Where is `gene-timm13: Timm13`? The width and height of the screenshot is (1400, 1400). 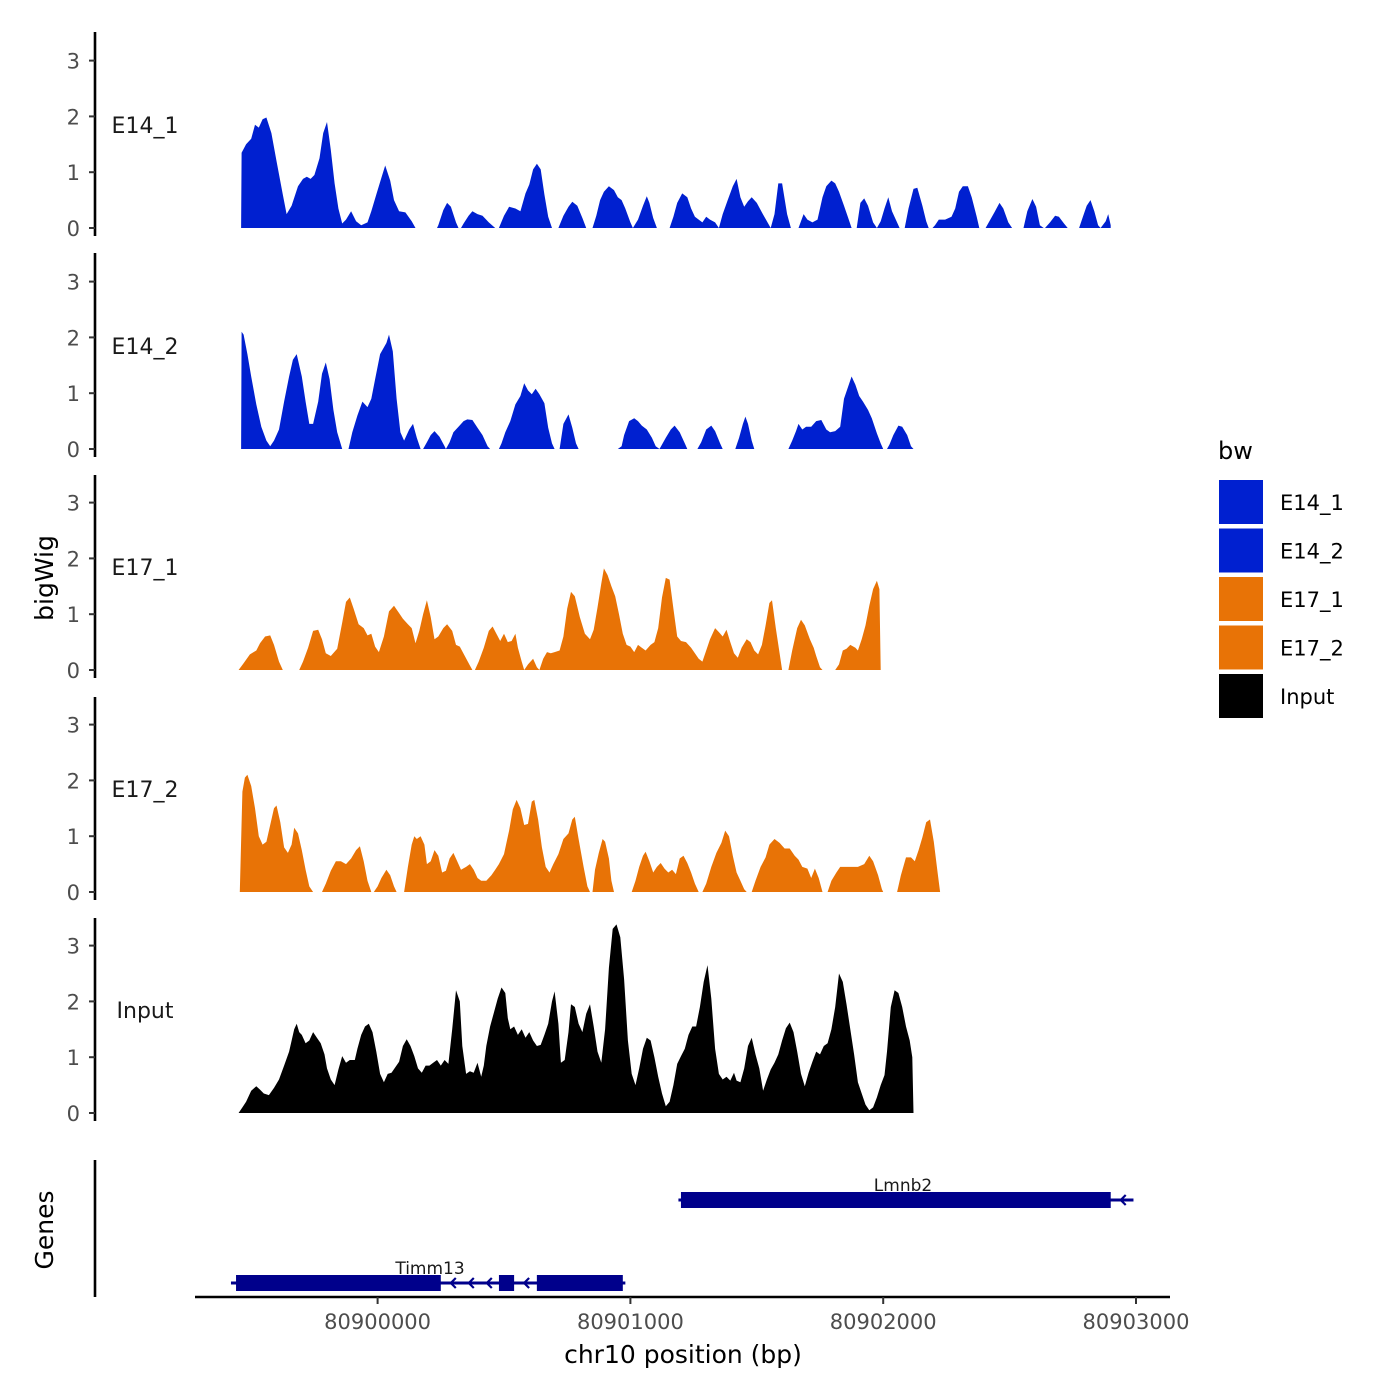 gene-timm13: Timm13 is located at coordinates (428, 1275).